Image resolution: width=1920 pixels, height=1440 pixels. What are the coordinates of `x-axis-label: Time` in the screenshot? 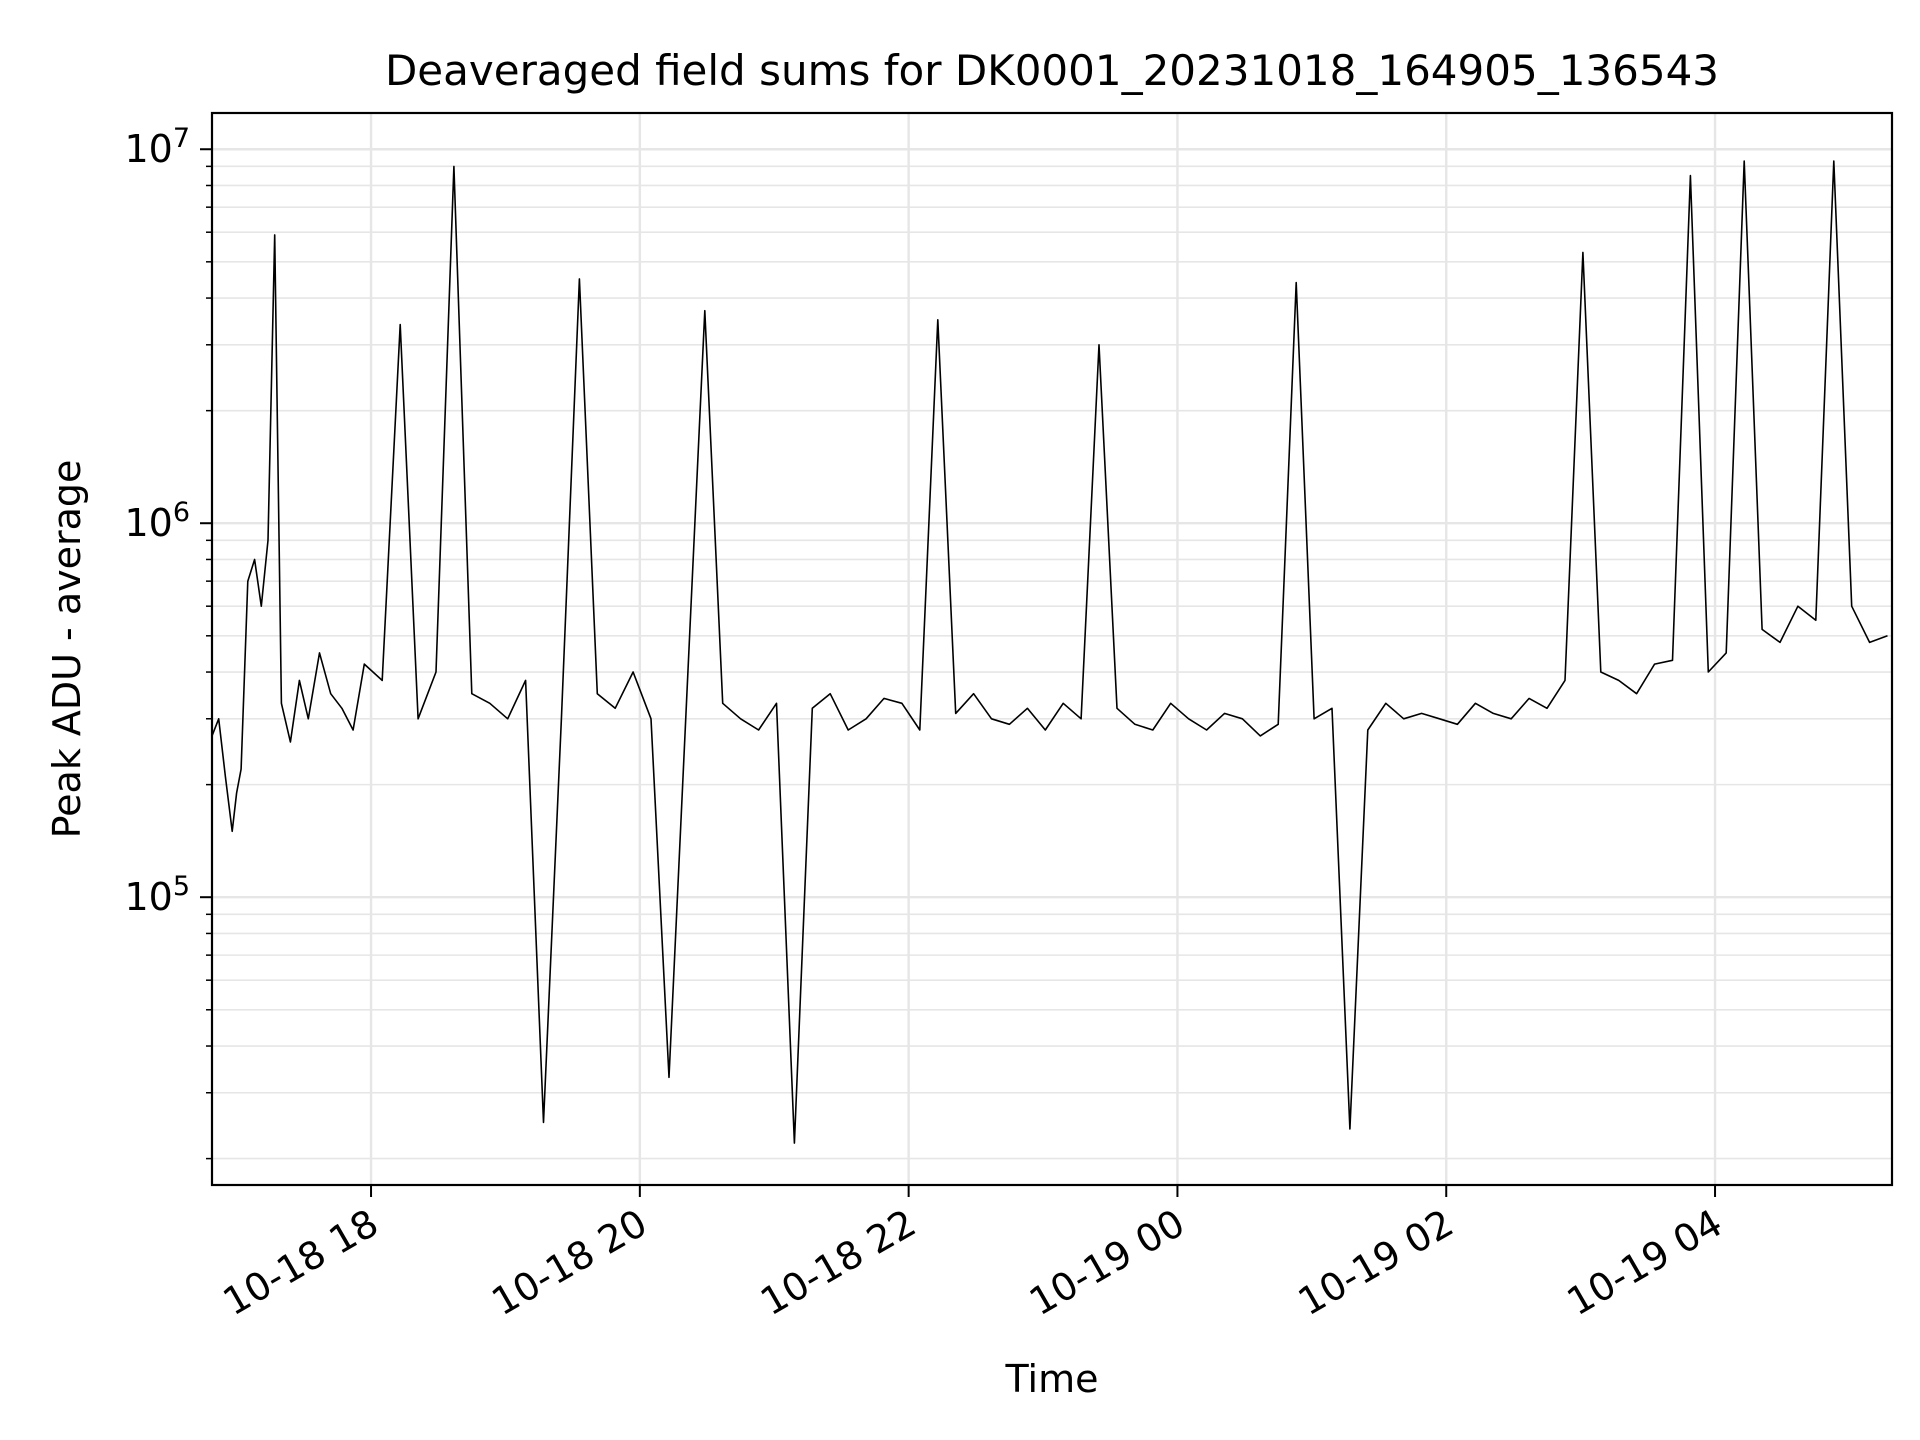 It's located at (1052, 1379).